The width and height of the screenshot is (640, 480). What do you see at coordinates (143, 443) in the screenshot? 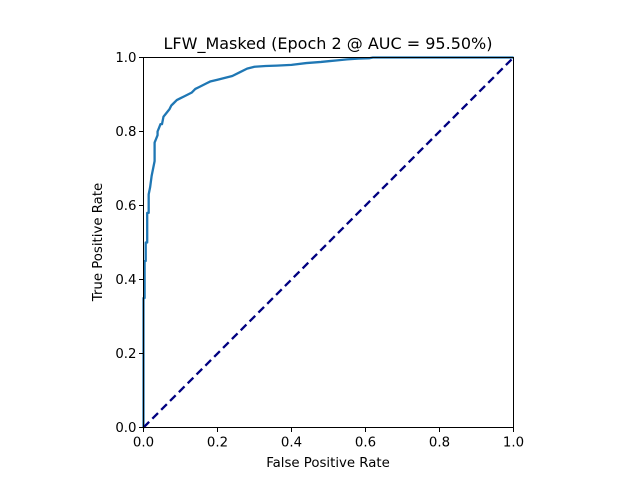
I see `x-tick-label: 0.0` at bounding box center [143, 443].